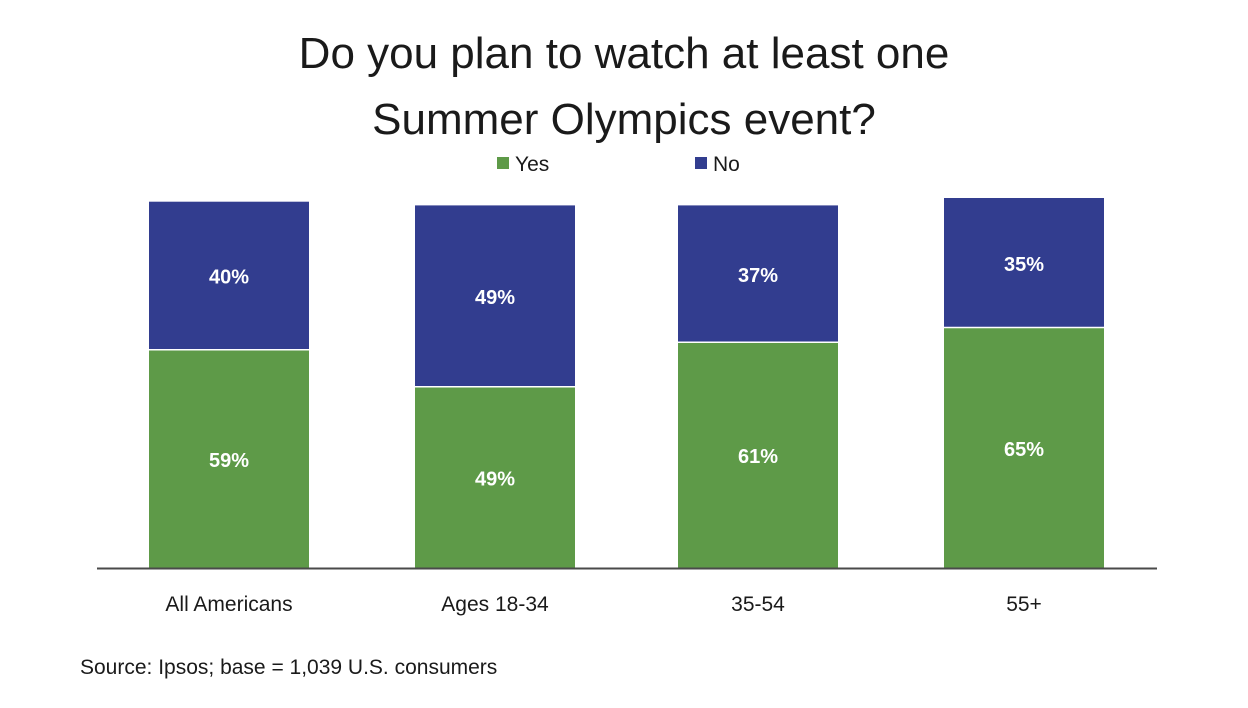  I want to click on legend-swatch-no, so click(701, 163).